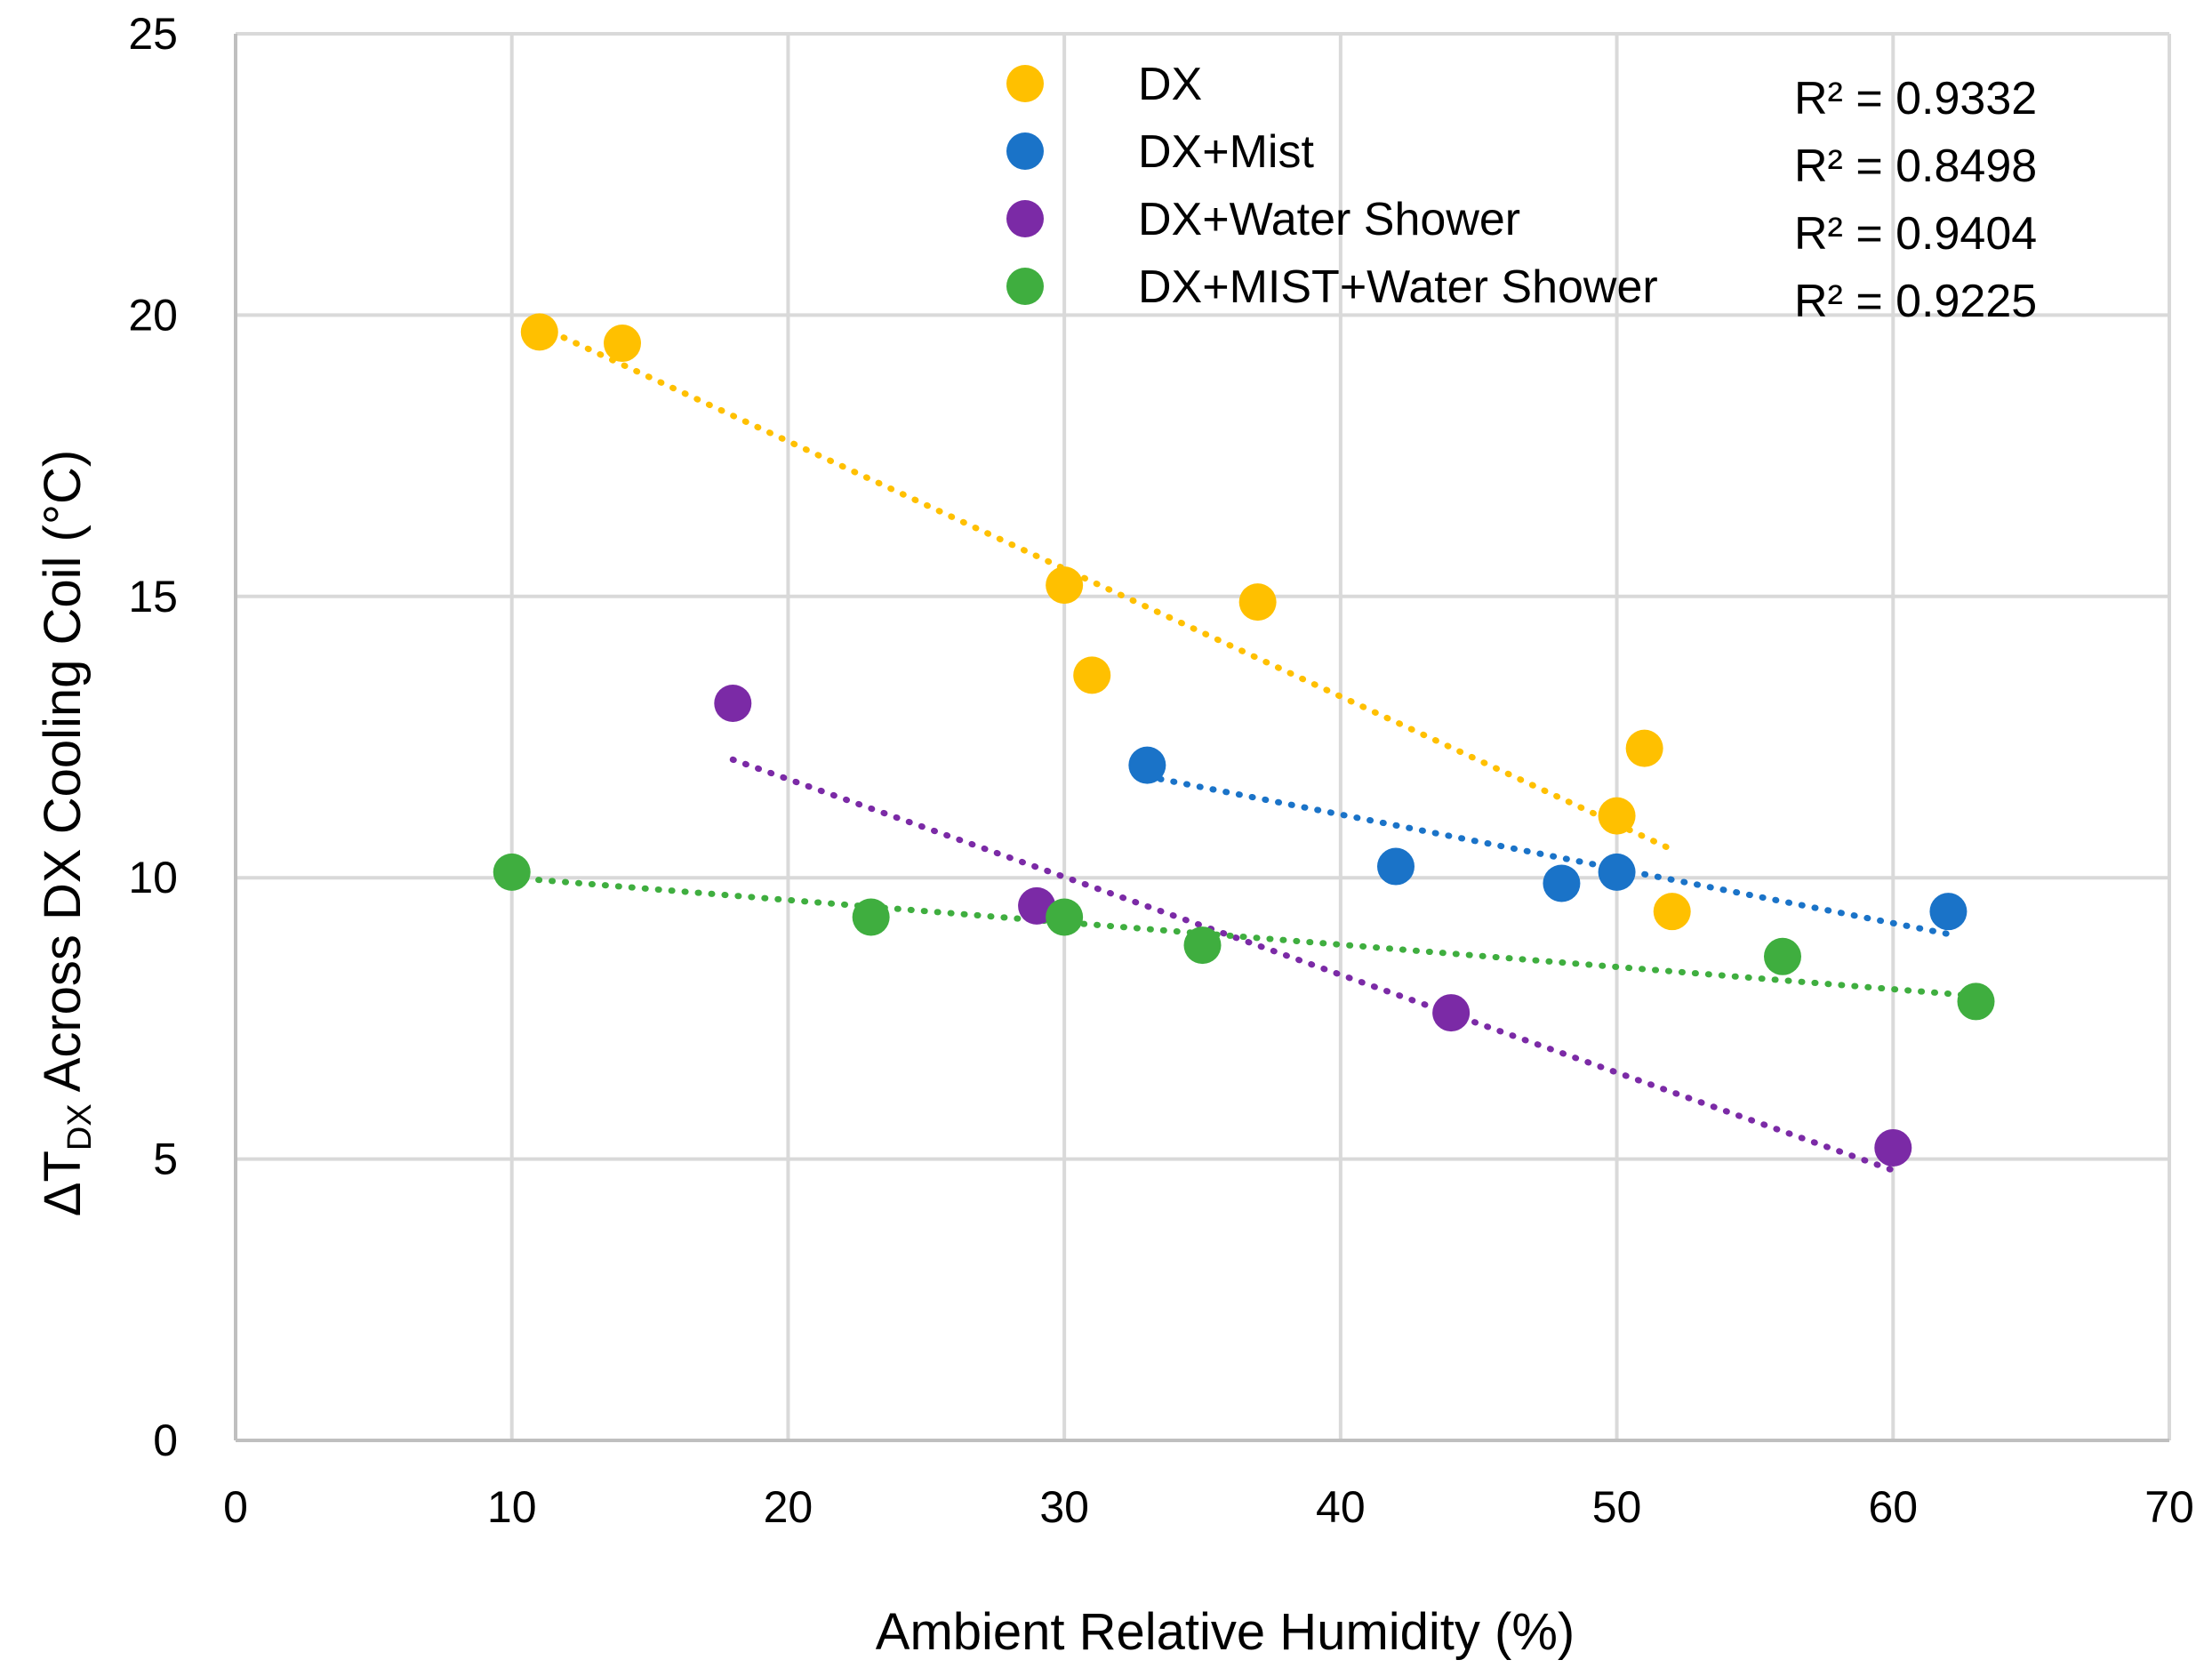  I want to click on r-squared-label-3: R² = 0.9225, so click(1915, 301).